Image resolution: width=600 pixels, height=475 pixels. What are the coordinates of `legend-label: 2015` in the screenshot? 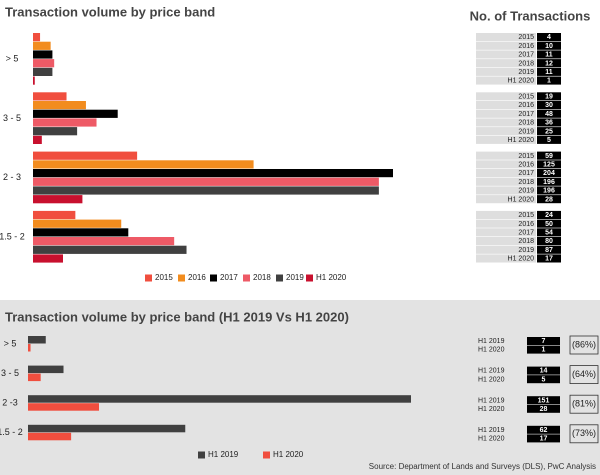 It's located at (164, 277).